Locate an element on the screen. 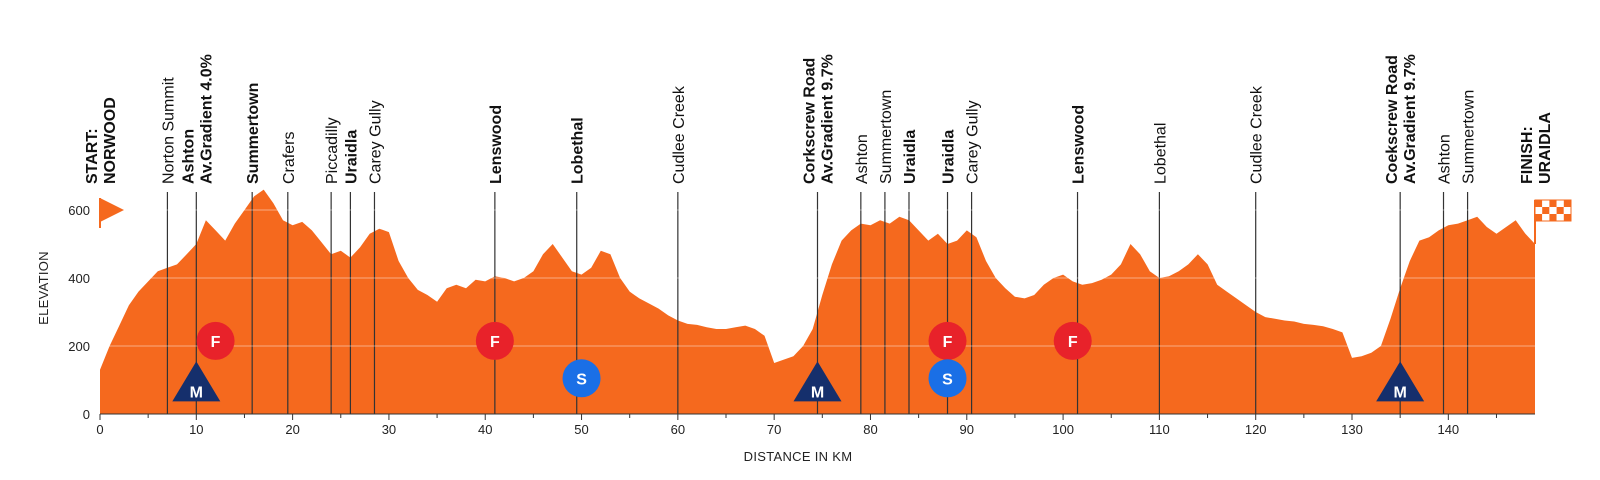 Image resolution: width=1600 pixels, height=480 pixels. x-axis-title: DISTANCE IN KM is located at coordinates (798, 456).